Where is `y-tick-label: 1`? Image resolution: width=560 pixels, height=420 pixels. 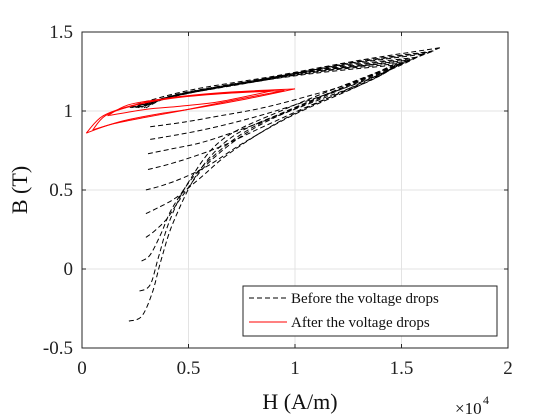 y-tick-label: 1 is located at coordinates (69, 111).